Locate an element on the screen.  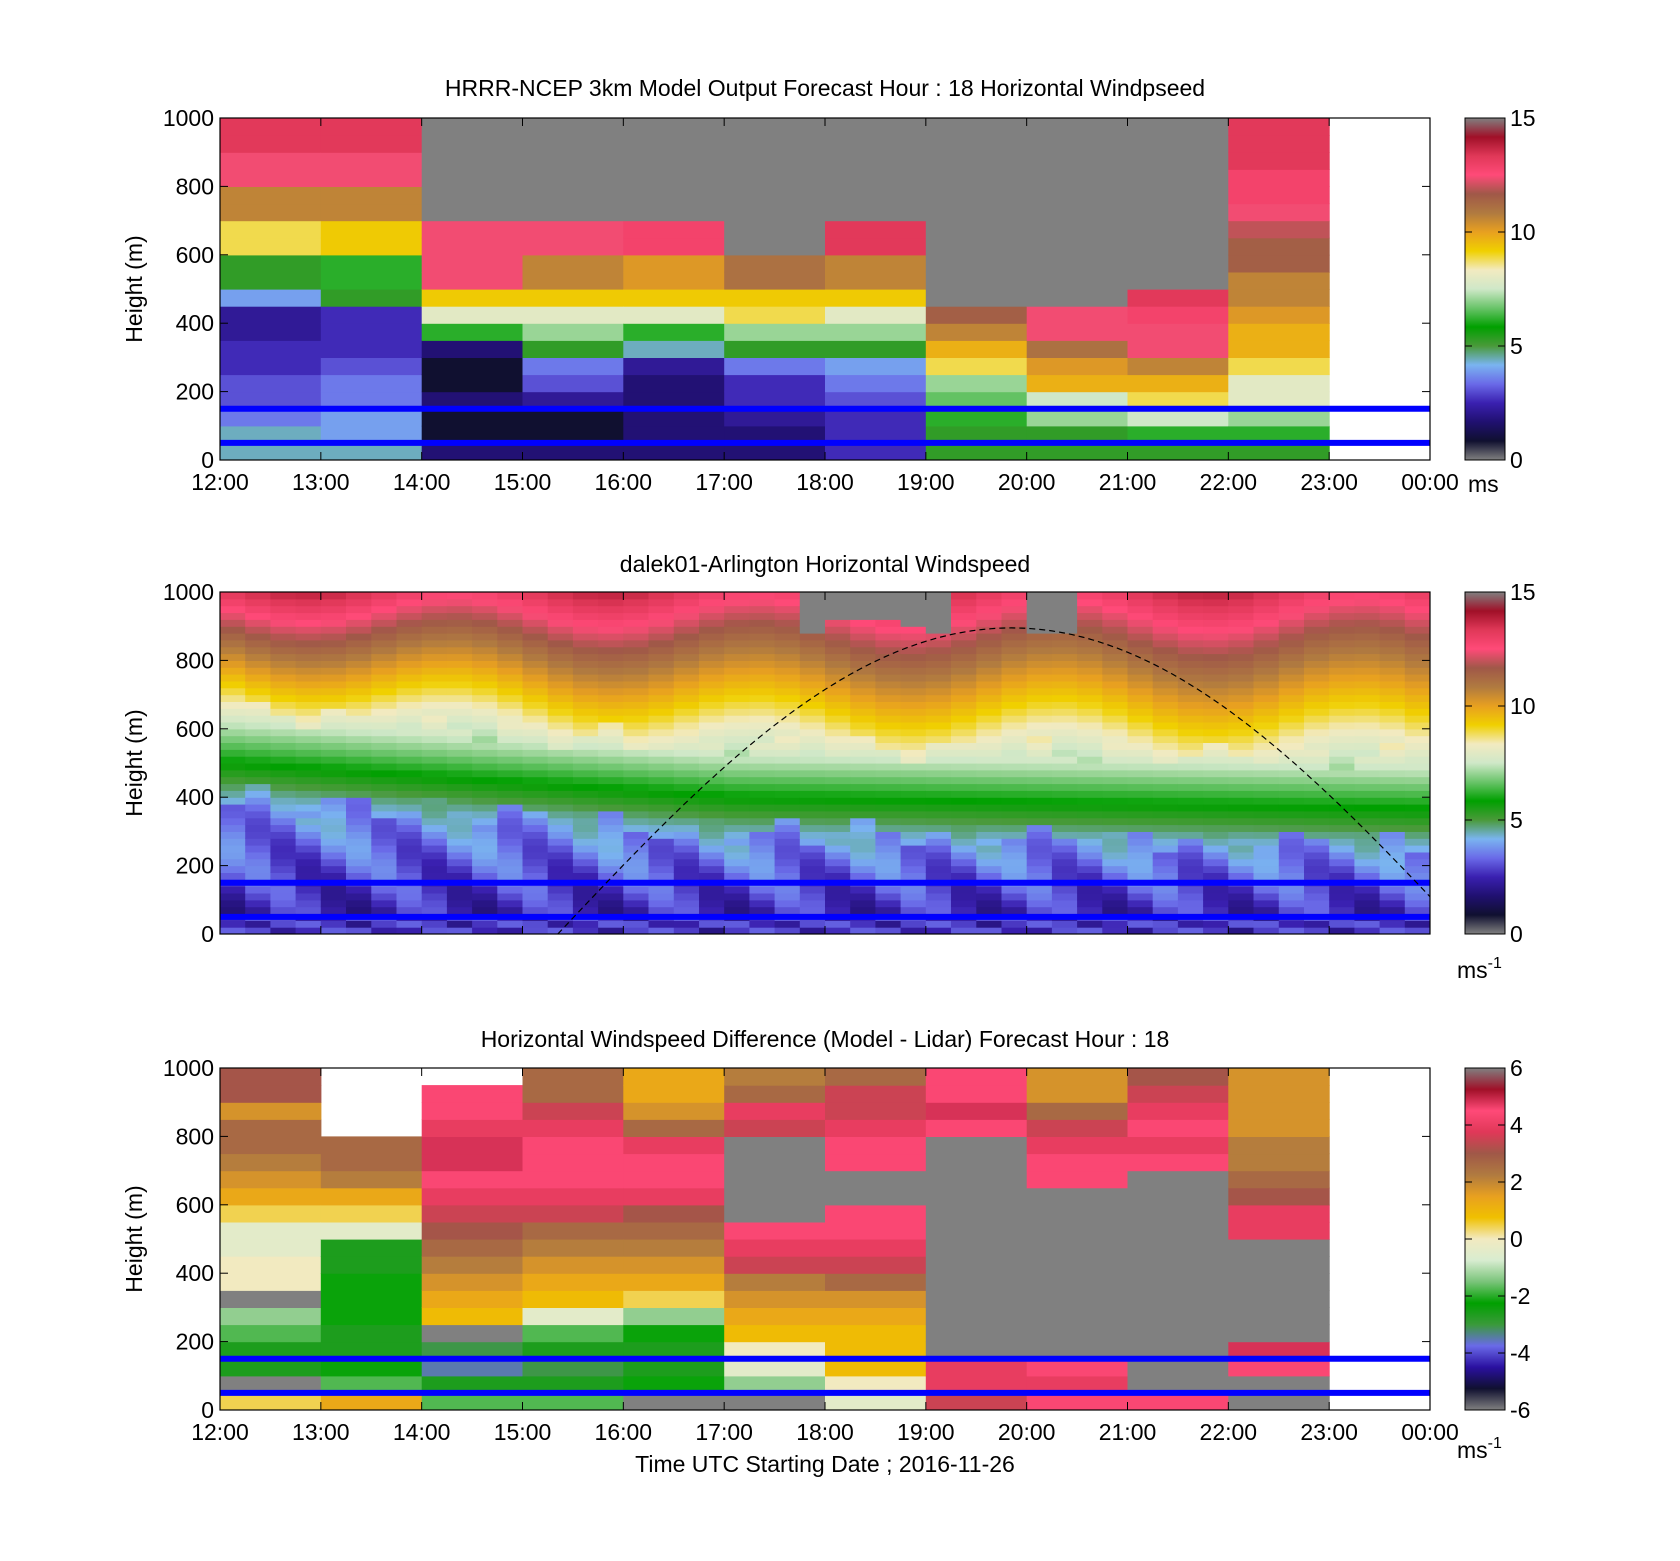
y-tick-label: 0 is located at coordinates (207, 934).